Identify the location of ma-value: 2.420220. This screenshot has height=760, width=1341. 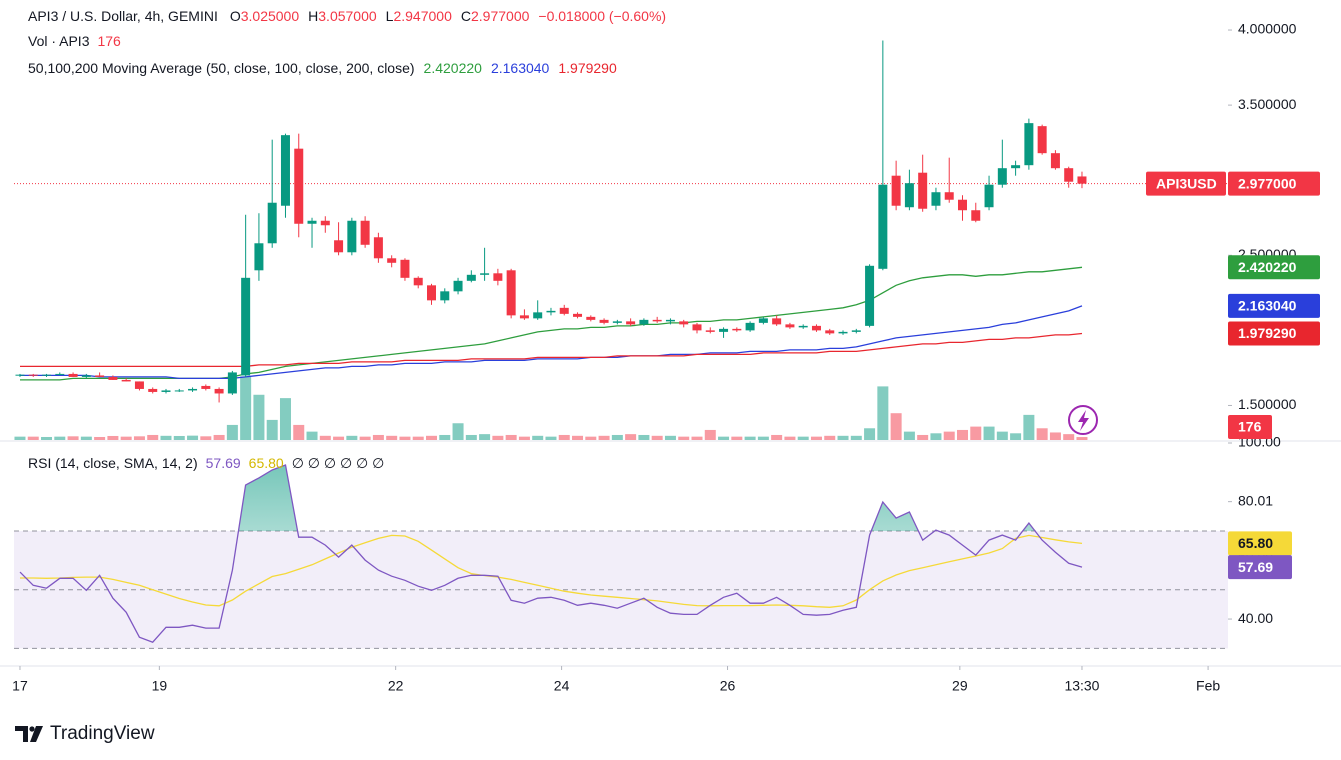
(453, 68).